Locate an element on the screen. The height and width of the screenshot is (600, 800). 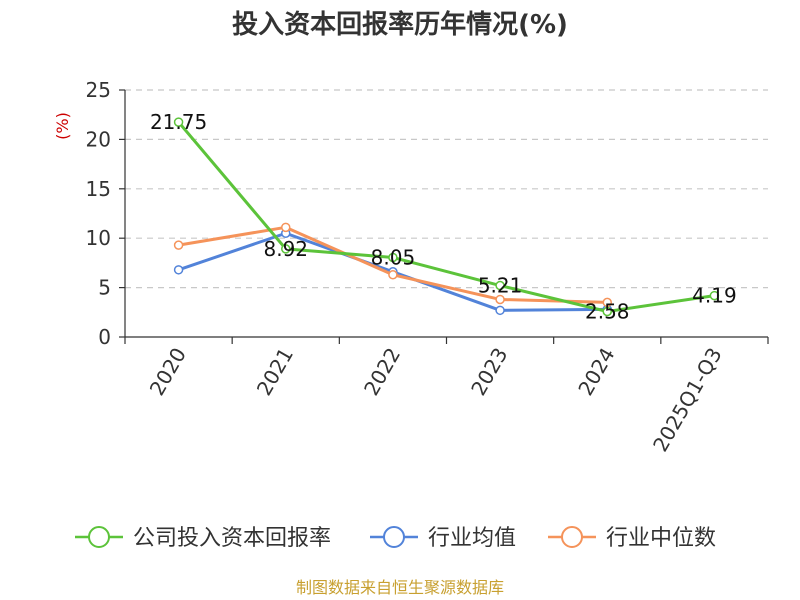
x-tick-label: 2022 is located at coordinates (382, 372).